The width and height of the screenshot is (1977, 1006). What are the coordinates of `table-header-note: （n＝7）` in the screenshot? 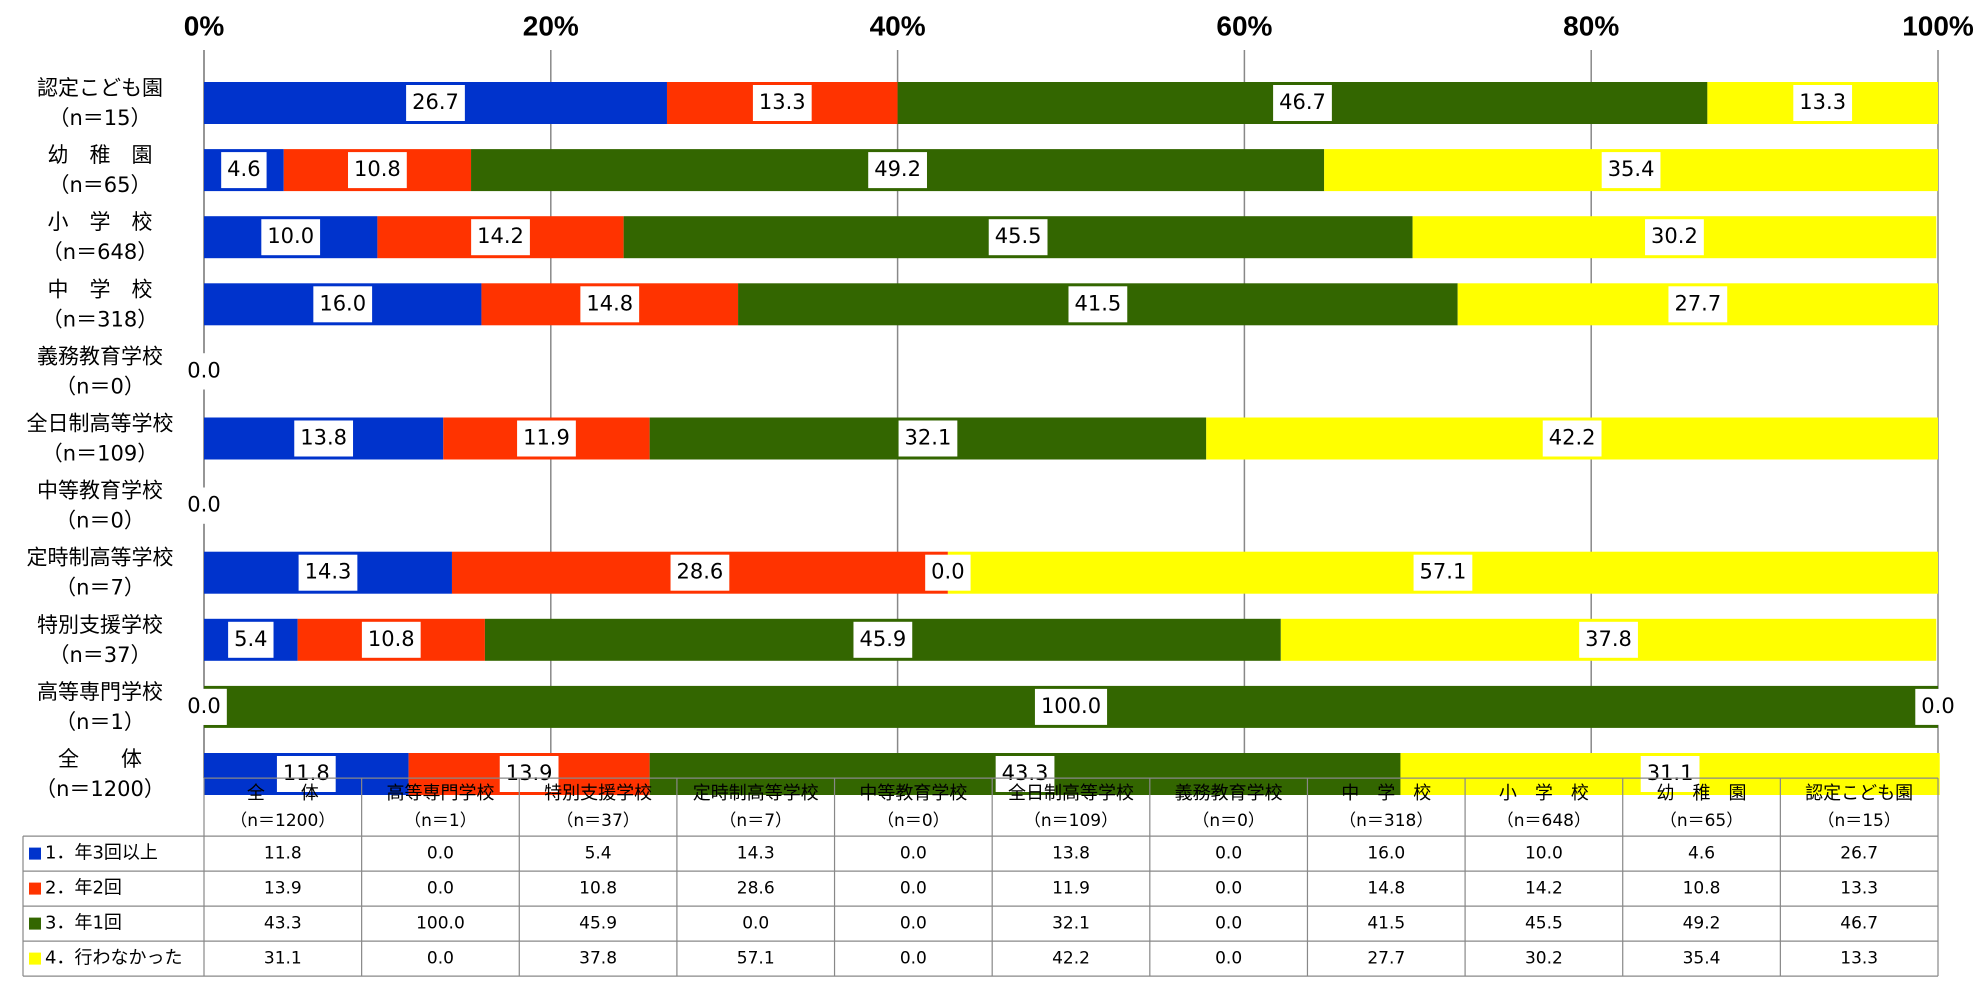 It's located at (755, 821).